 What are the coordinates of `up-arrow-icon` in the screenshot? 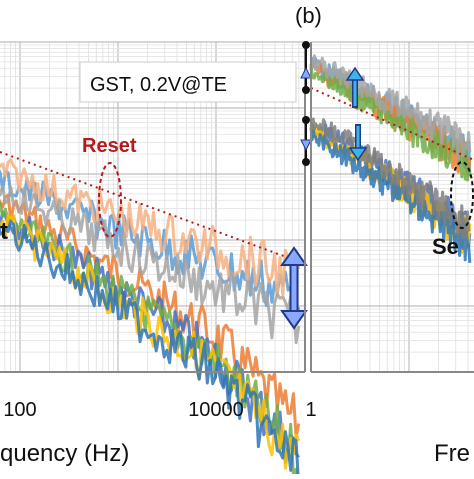 It's located at (355, 87).